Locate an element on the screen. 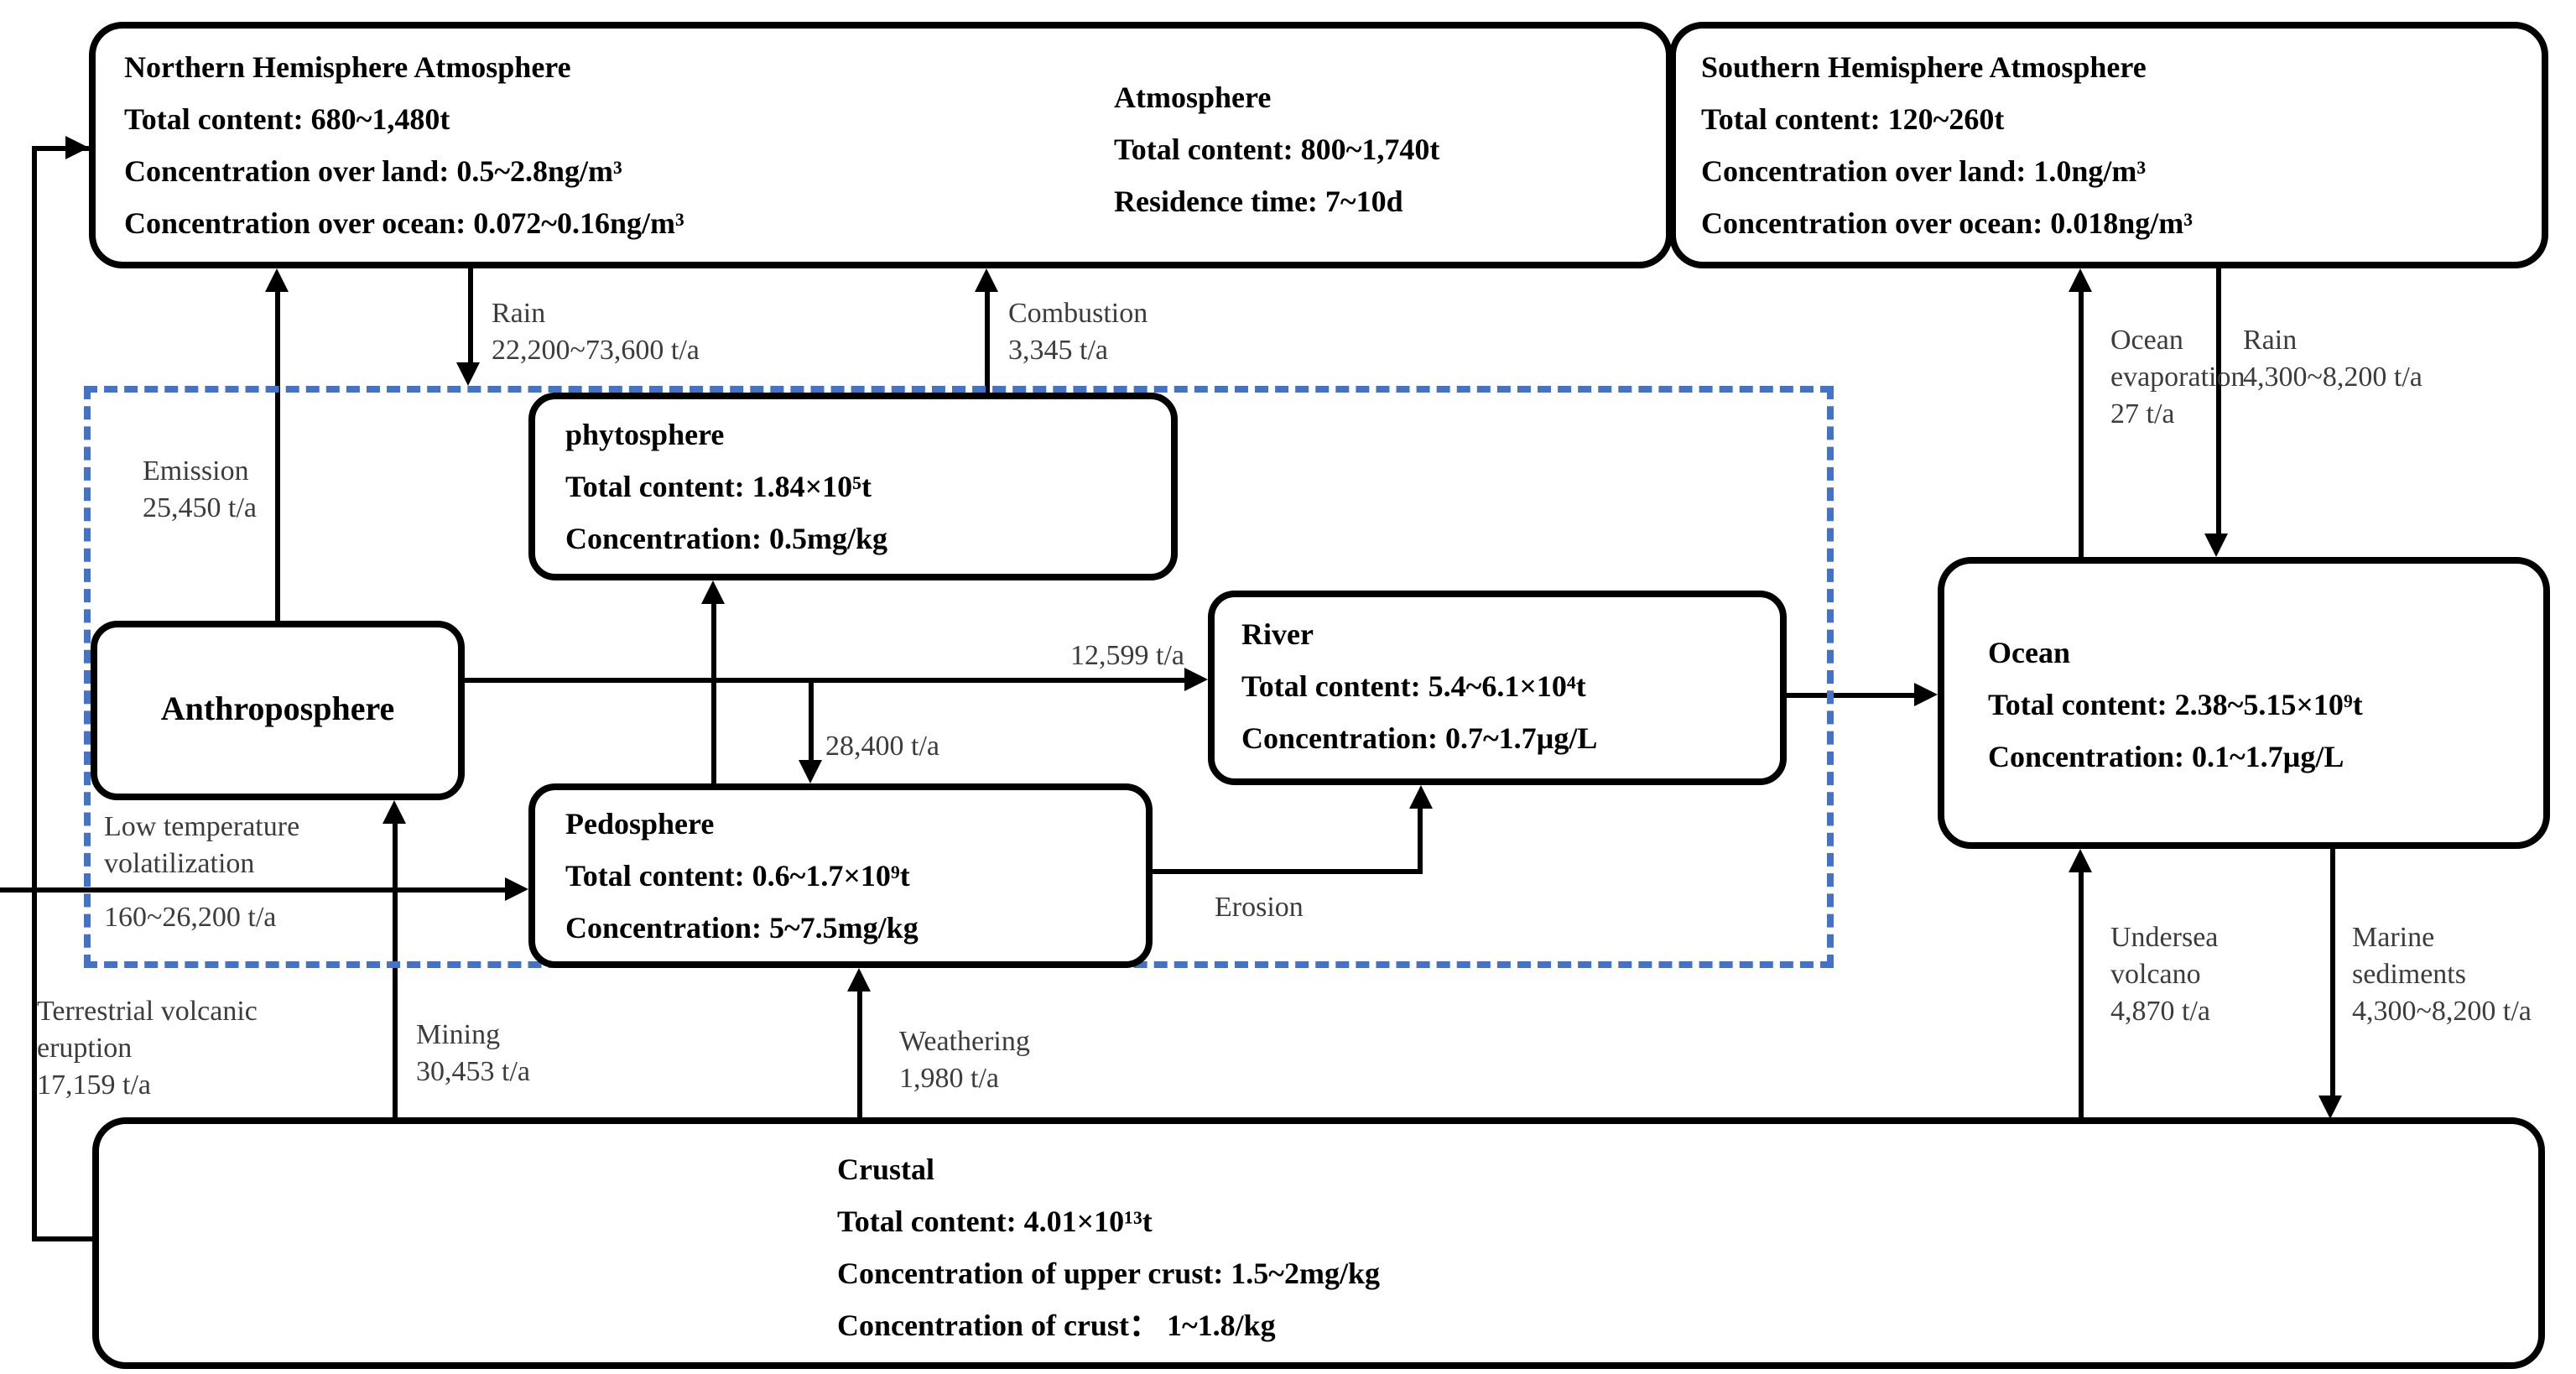 The width and height of the screenshot is (2576, 1374). arrow-undersea-volcano-up is located at coordinates (2080, 861).